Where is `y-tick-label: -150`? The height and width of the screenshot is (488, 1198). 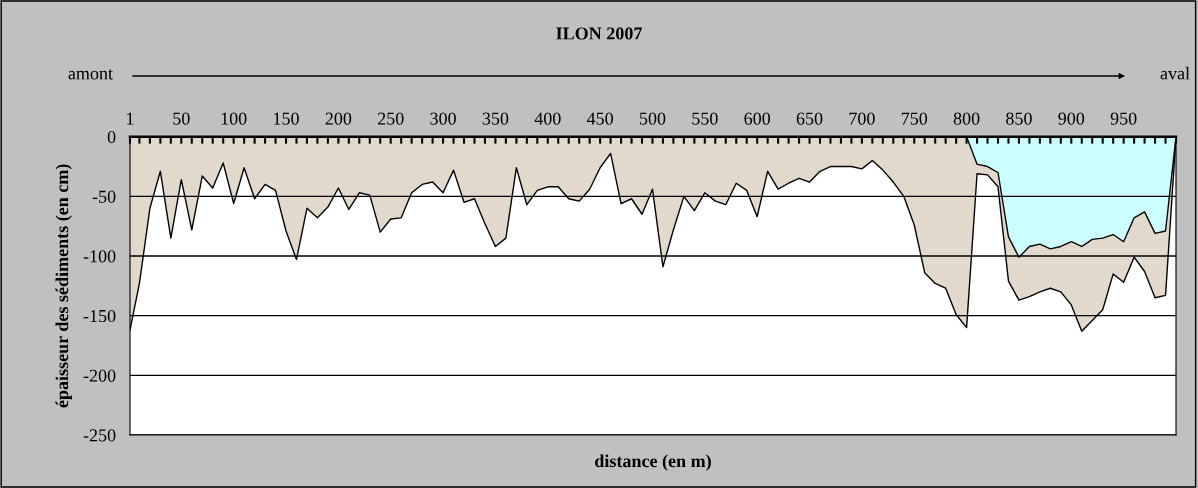
y-tick-label: -150 is located at coordinates (99, 316).